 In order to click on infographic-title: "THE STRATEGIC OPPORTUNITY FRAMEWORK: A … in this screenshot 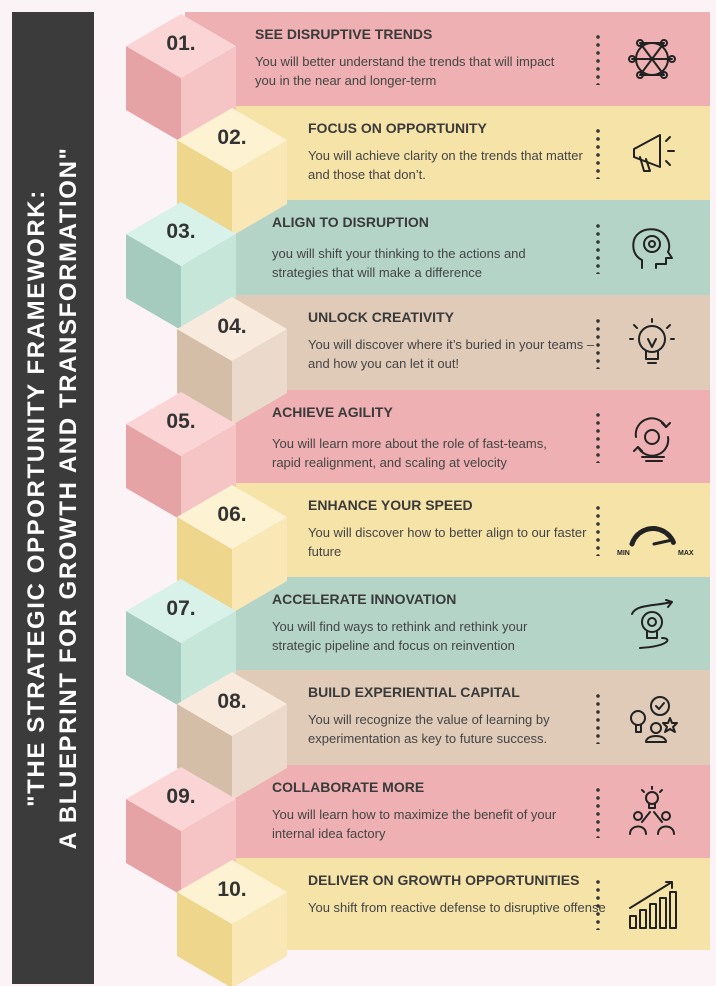, I will do `click(53, 498)`.